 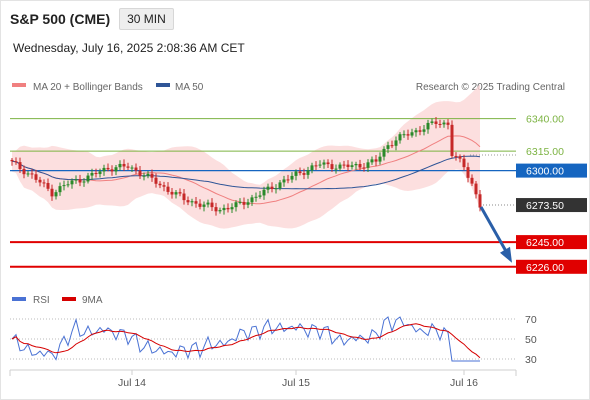 I want to click on forecast-arrow, so click(x=495, y=234).